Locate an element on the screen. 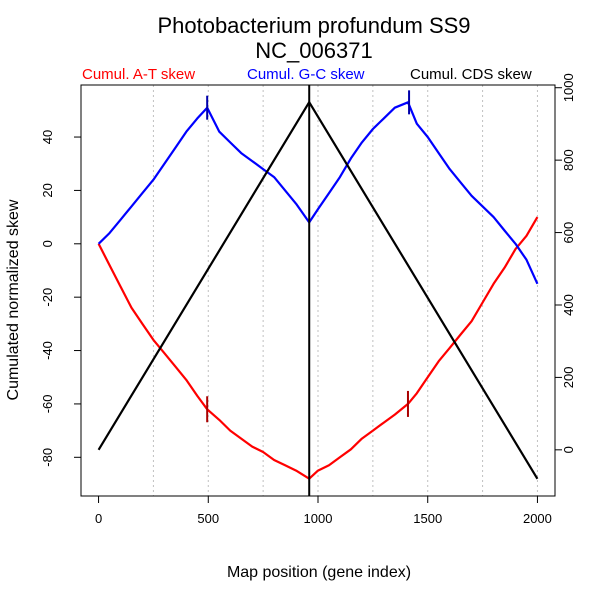 This screenshot has width=600, height=600. y-left-tick-label-2: -40 is located at coordinates (47, 350).